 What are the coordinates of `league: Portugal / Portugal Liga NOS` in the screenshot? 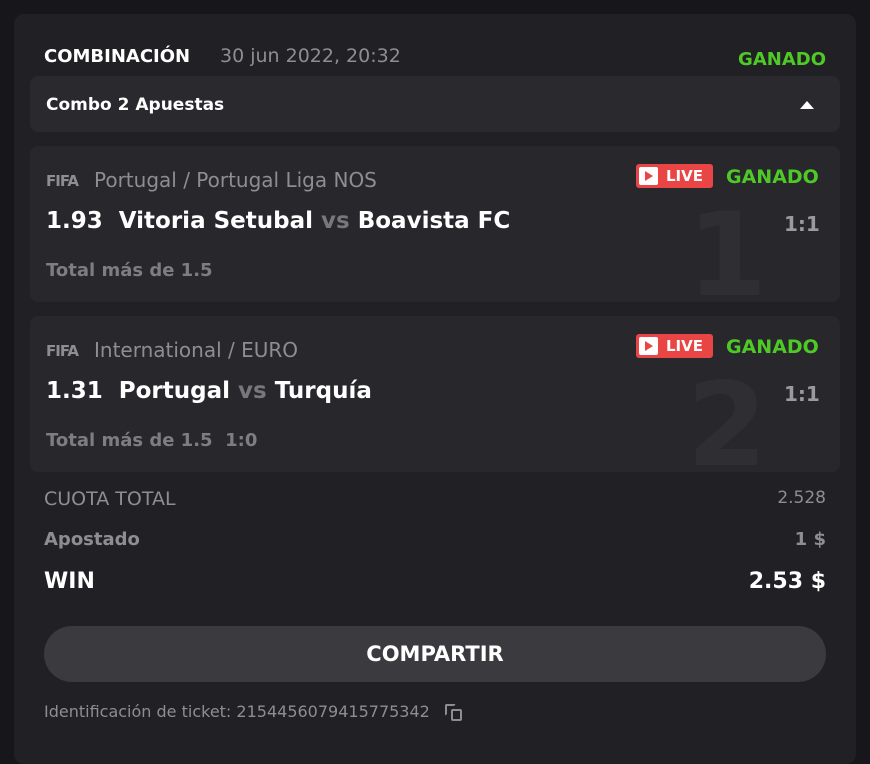 It's located at (235, 180).